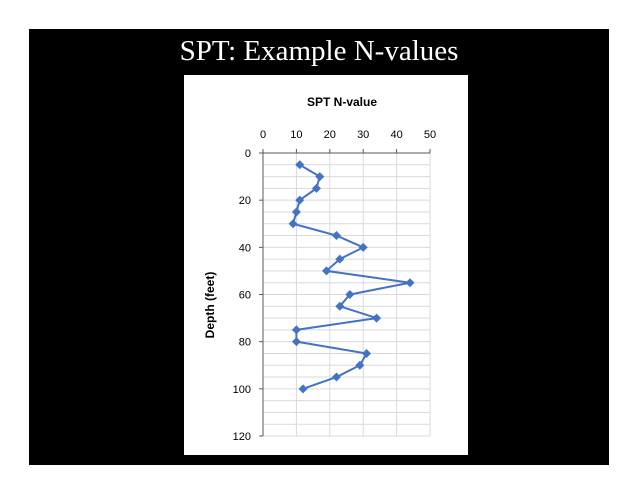 Image resolution: width=638 pixels, height=493 pixels. What do you see at coordinates (296, 135) in the screenshot?
I see `x-tick-label: 10` at bounding box center [296, 135].